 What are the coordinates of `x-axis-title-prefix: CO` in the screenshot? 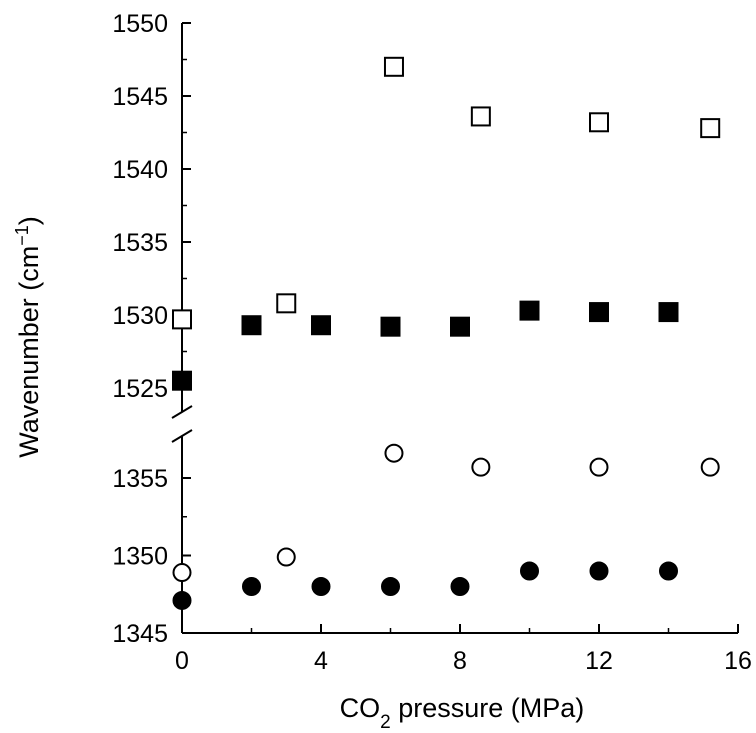 It's located at (360, 708).